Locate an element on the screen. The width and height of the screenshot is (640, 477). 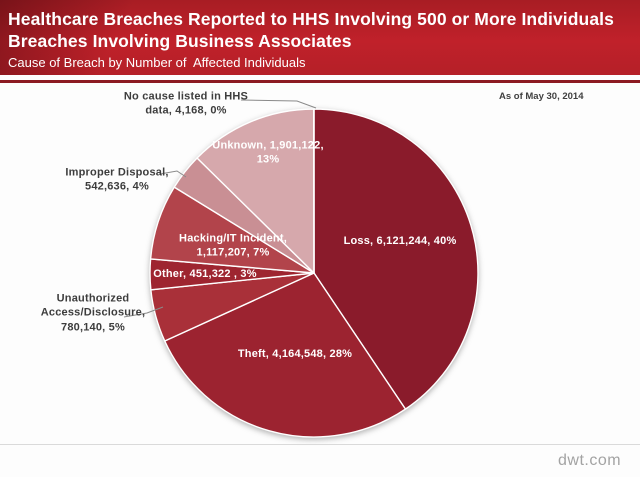
pie-slice-unknown is located at coordinates (255, 191).